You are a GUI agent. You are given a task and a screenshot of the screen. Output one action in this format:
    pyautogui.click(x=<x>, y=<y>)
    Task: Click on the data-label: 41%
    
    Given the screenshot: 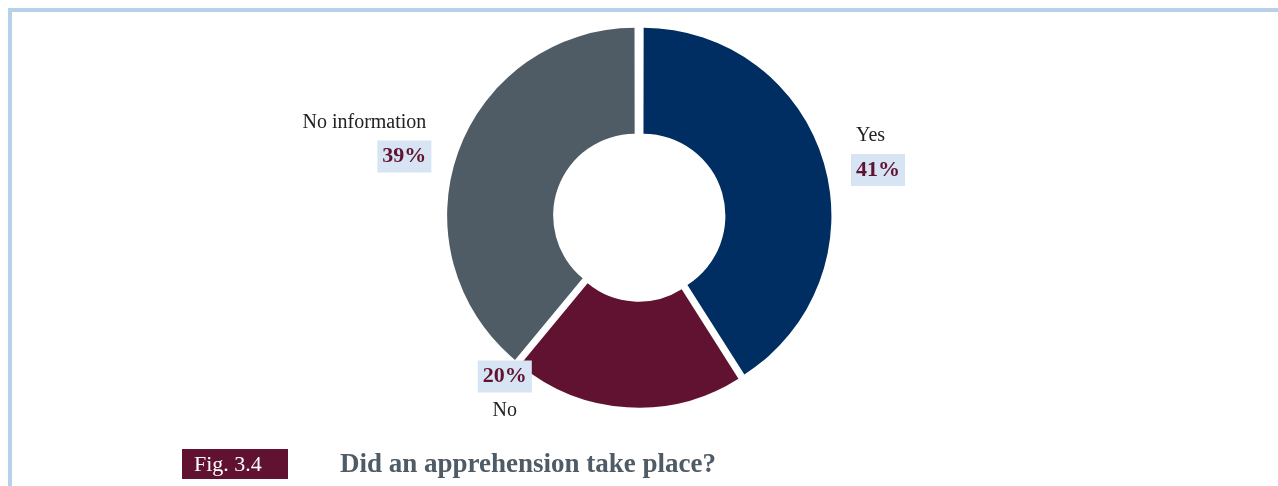 What is the action you would take?
    pyautogui.click(x=878, y=168)
    